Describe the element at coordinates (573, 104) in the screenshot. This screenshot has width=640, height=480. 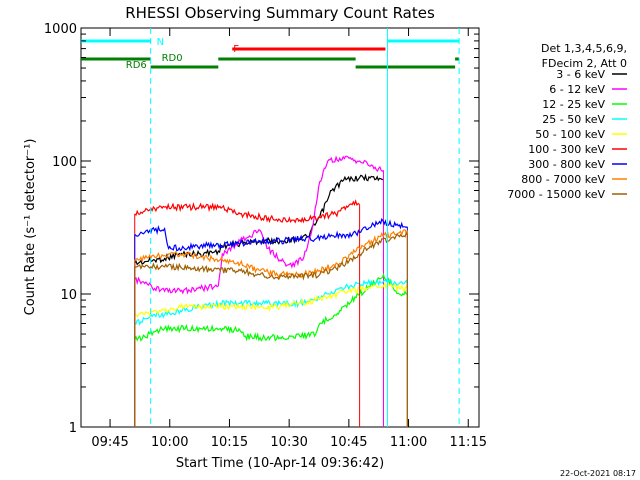
I see `legend-item: 12 - 25 keV` at that location.